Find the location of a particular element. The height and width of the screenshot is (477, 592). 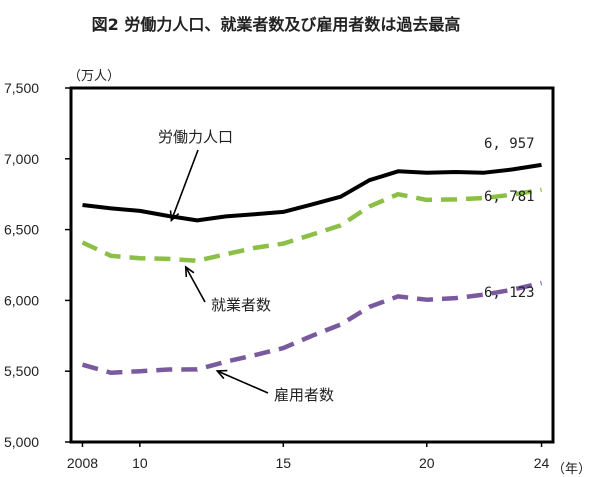

chart-title: 図2 労働力人口、就業者数及び雇用者数は過去最高 is located at coordinates (276, 24).